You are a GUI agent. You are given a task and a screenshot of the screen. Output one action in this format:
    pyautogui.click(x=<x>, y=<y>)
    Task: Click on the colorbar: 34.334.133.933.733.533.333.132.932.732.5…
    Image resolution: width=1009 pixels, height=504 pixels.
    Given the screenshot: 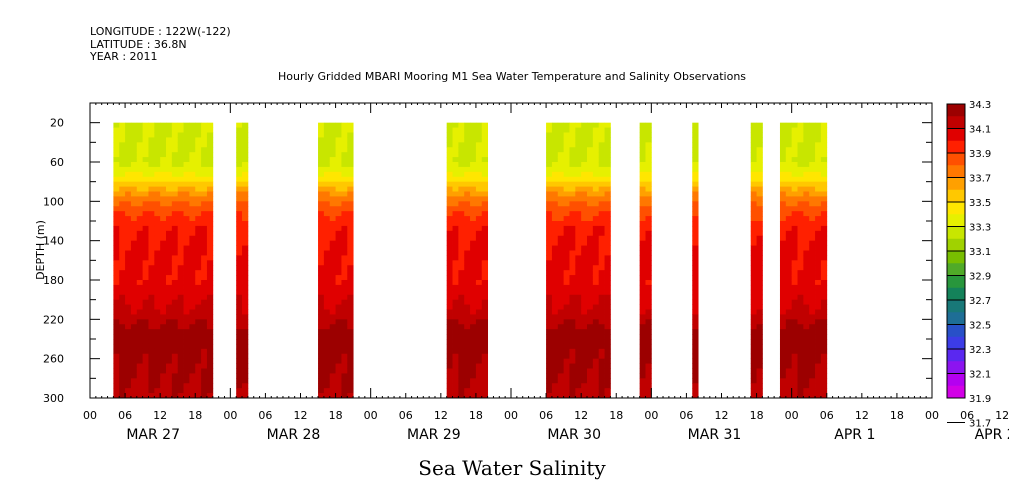 What is the action you would take?
    pyautogui.click(x=968, y=265)
    